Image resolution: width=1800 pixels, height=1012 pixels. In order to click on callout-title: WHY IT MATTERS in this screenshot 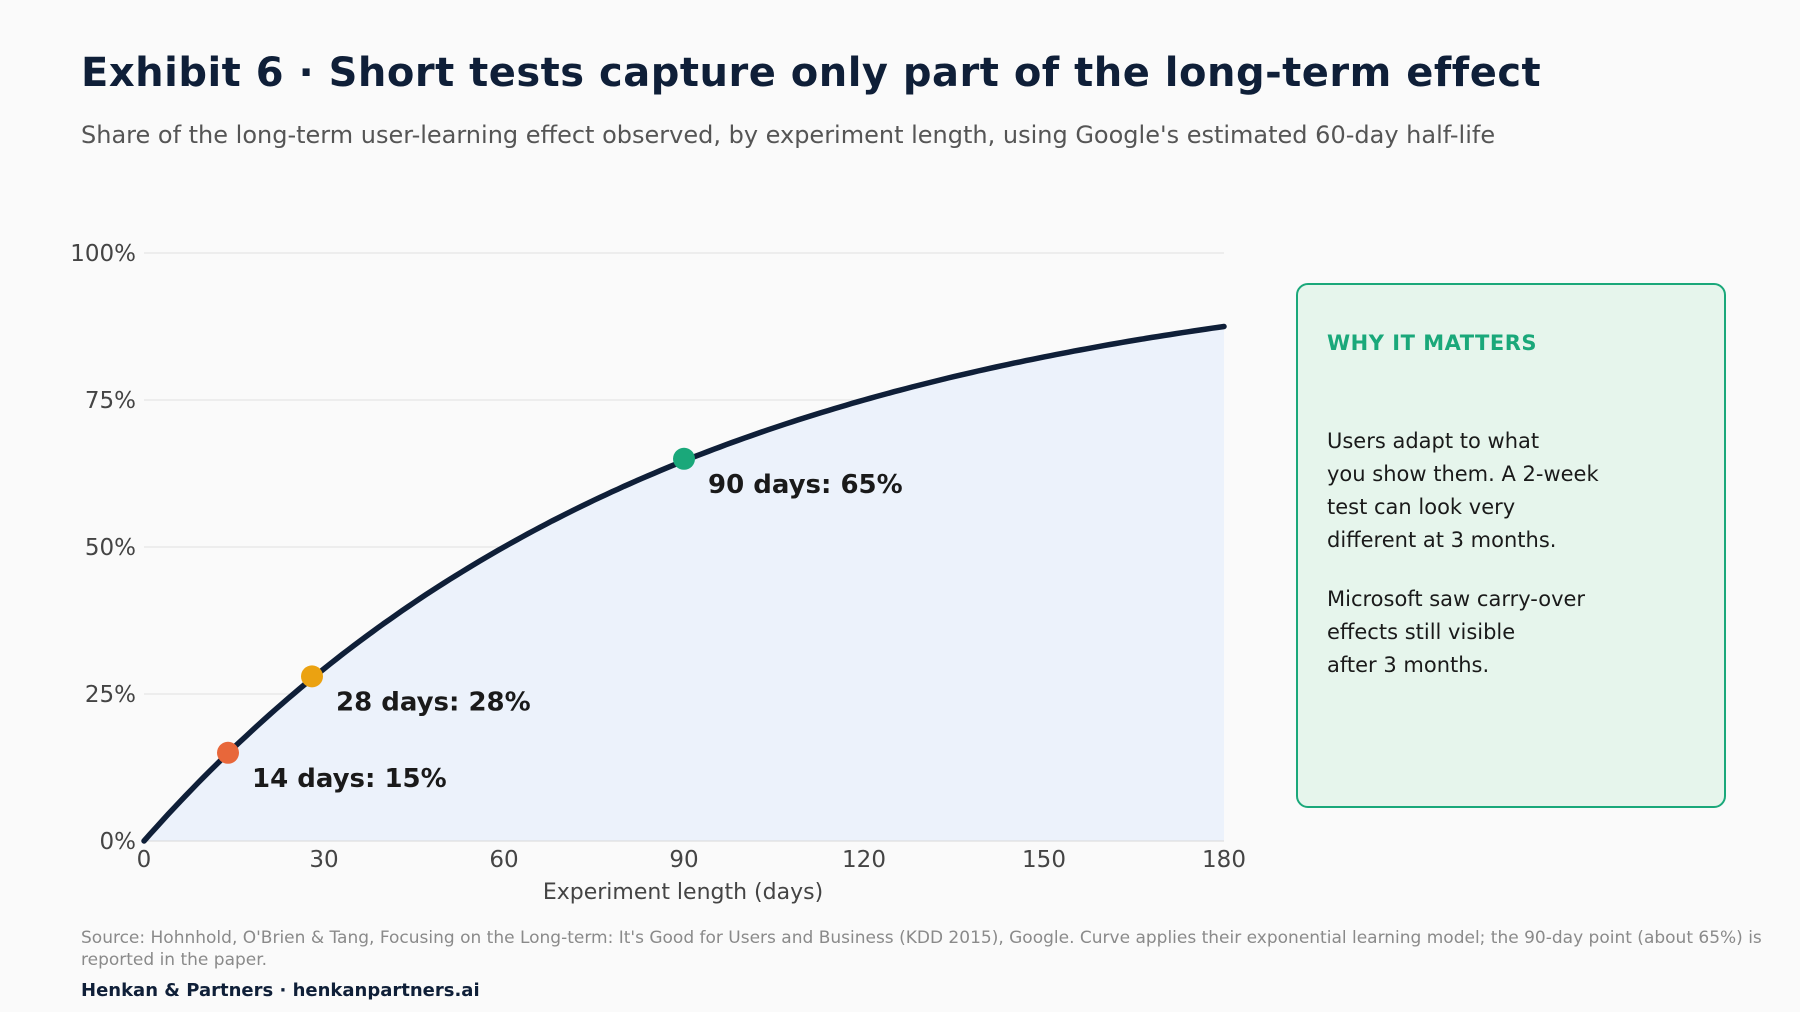, I will do `click(1432, 343)`.